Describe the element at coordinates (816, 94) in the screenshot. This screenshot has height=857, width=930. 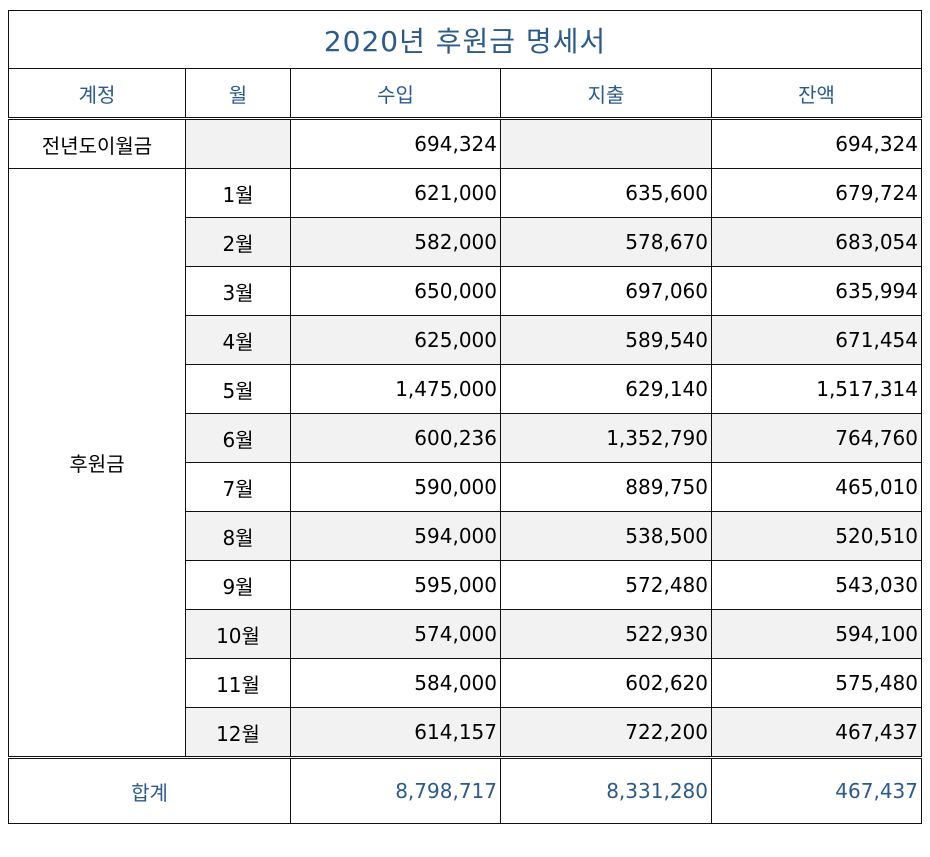
I see `header-balance: 잔액` at that location.